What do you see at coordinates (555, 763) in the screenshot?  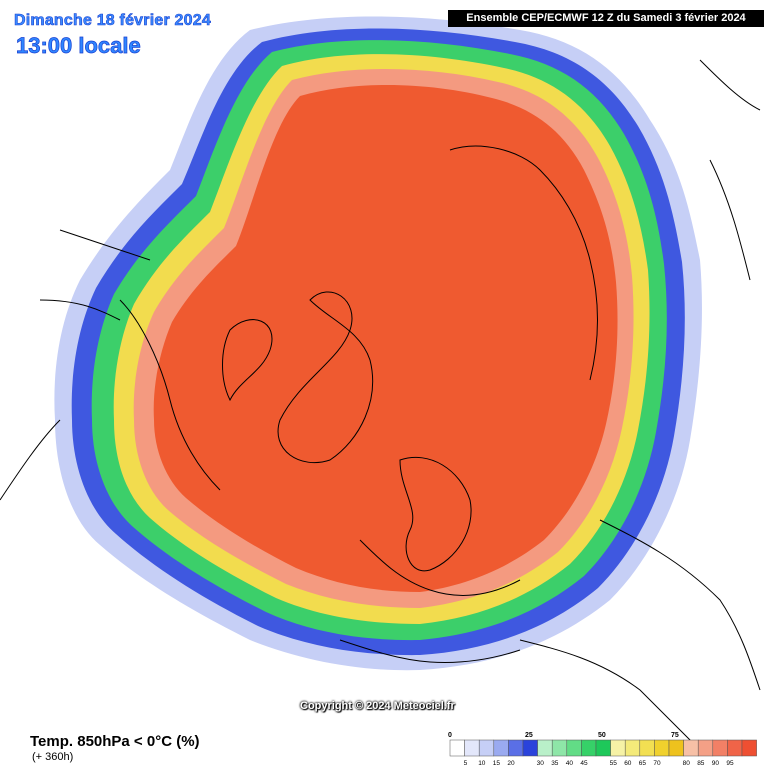 I see `legend-minor-tick: 35` at bounding box center [555, 763].